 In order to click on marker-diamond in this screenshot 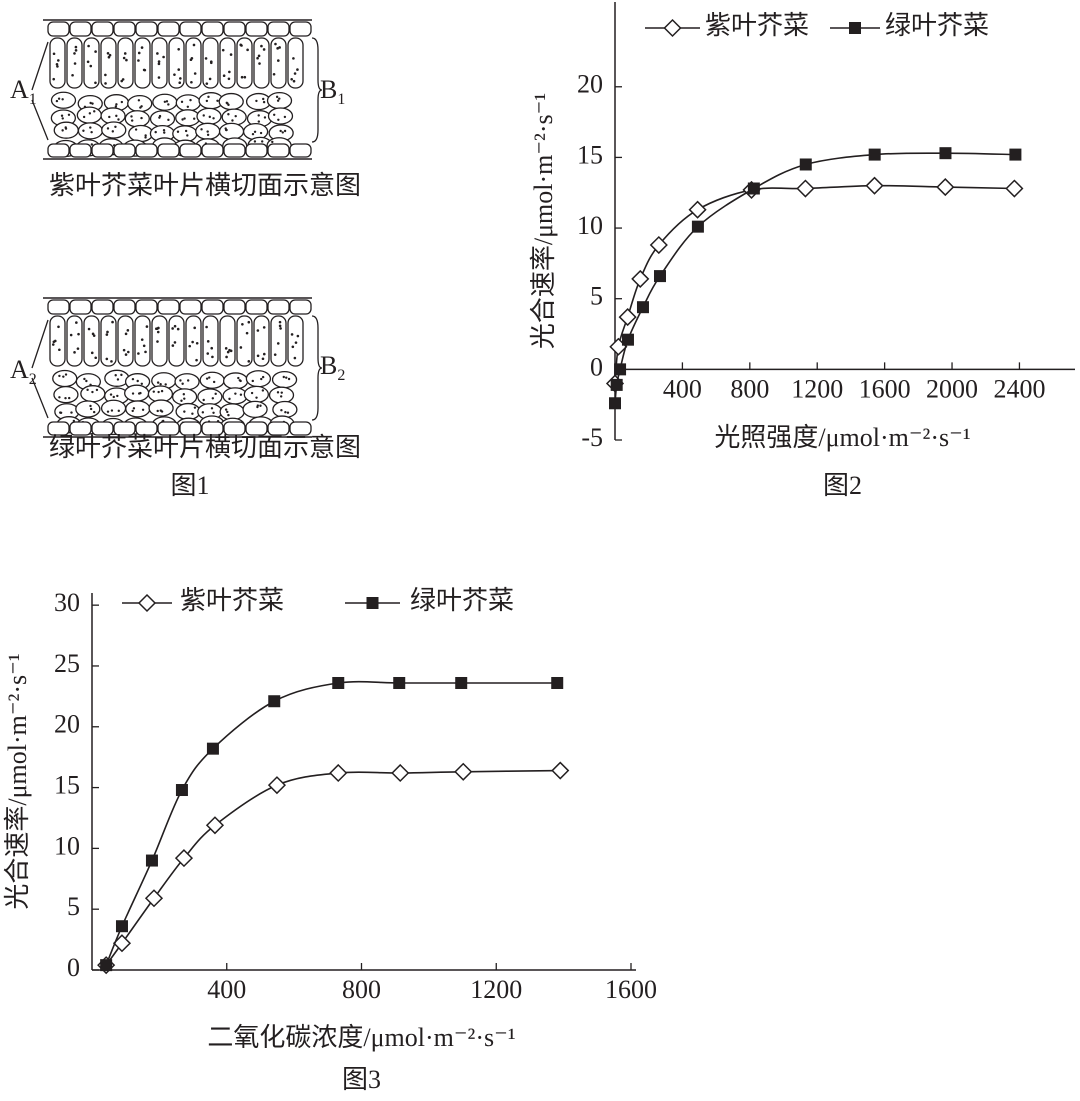, I will do `click(874, 185)`.